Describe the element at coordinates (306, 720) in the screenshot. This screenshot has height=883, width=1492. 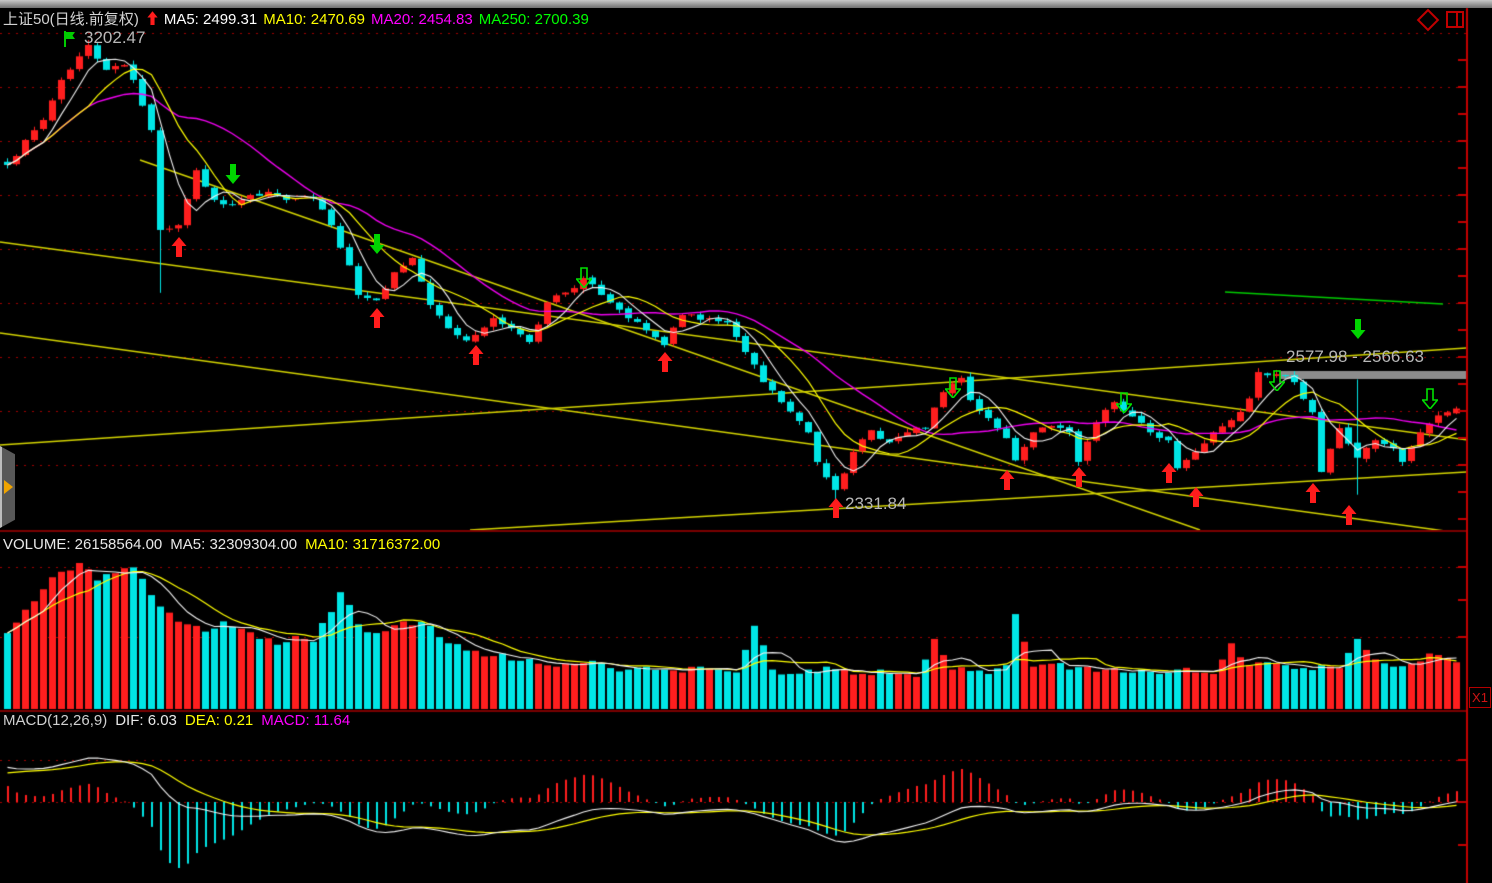
I see `macd-value: MACD: 11.64` at that location.